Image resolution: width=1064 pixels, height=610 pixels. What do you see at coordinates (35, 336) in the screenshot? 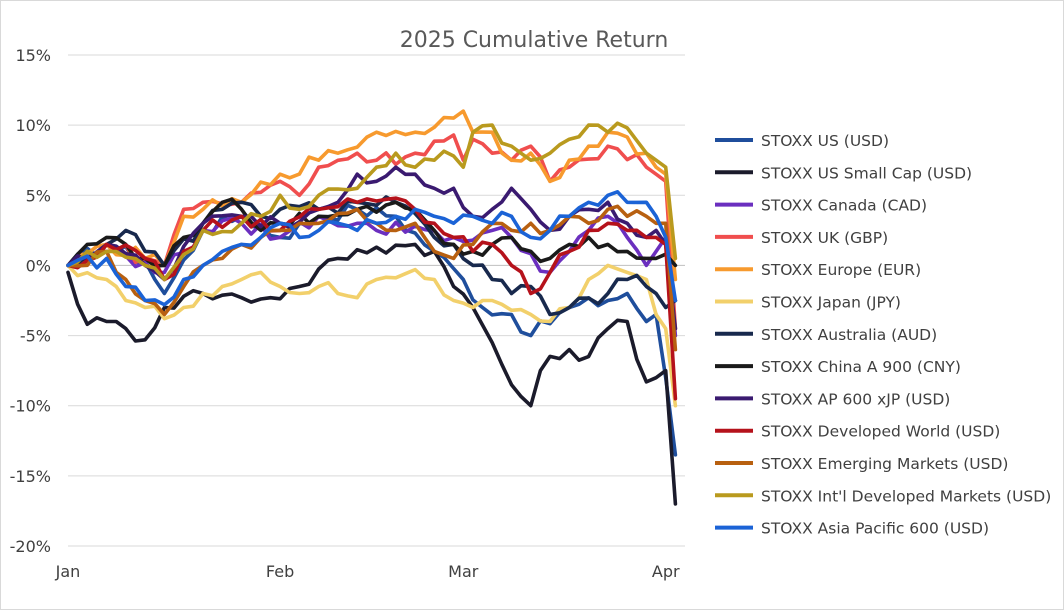
I see `y-tick-label: -5%` at bounding box center [35, 336].